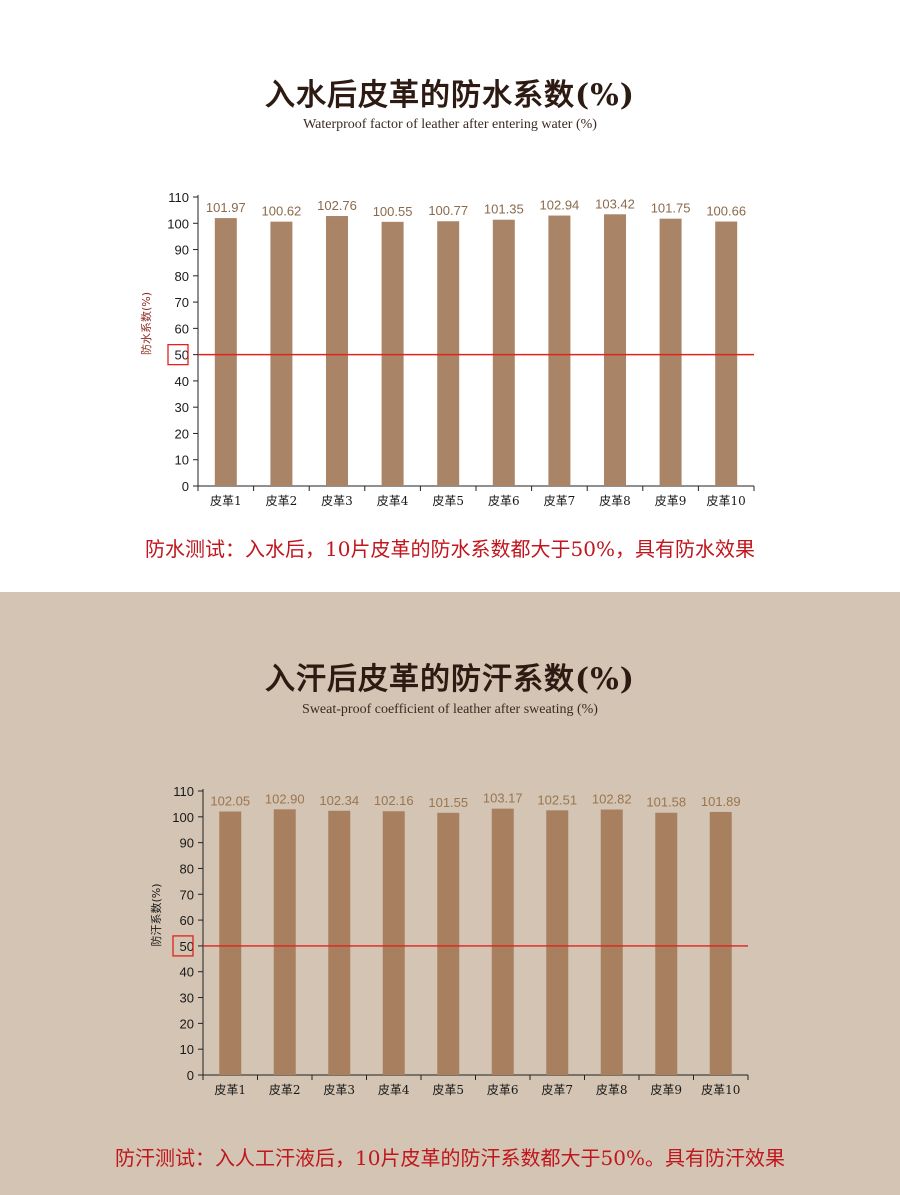 This screenshot has width=900, height=1195. What do you see at coordinates (226, 207) in the screenshot?
I see `data-label: 101.97` at bounding box center [226, 207].